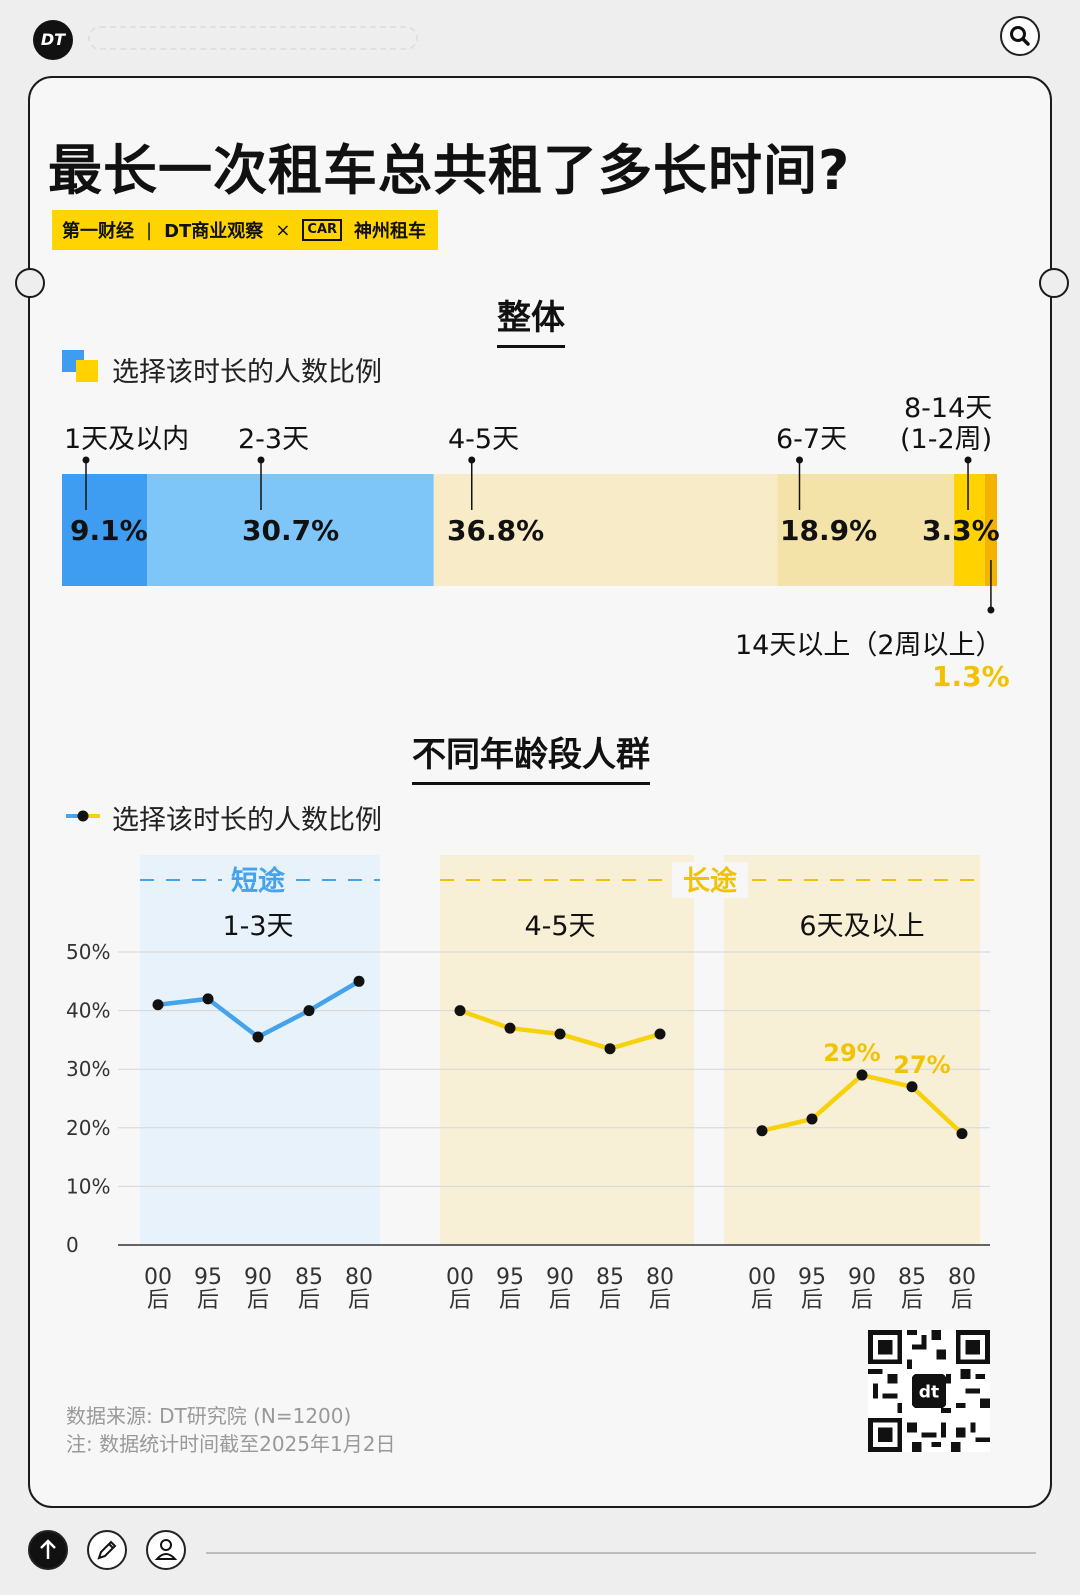 The height and width of the screenshot is (1595, 1080). I want to click on card-notch-right, so click(1054, 283).